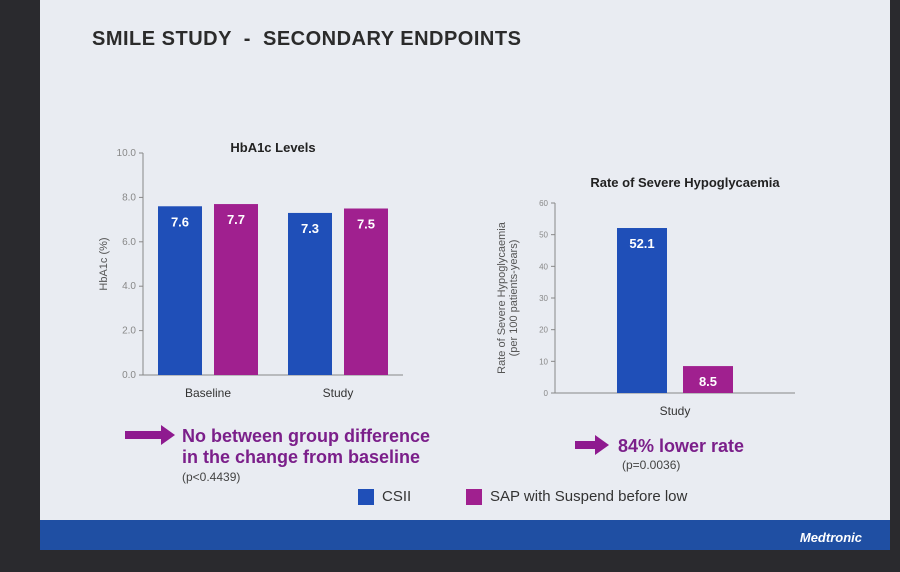 This screenshot has height=572, width=900. What do you see at coordinates (641, 243) in the screenshot?
I see `bar-value-label: 52.1` at bounding box center [641, 243].